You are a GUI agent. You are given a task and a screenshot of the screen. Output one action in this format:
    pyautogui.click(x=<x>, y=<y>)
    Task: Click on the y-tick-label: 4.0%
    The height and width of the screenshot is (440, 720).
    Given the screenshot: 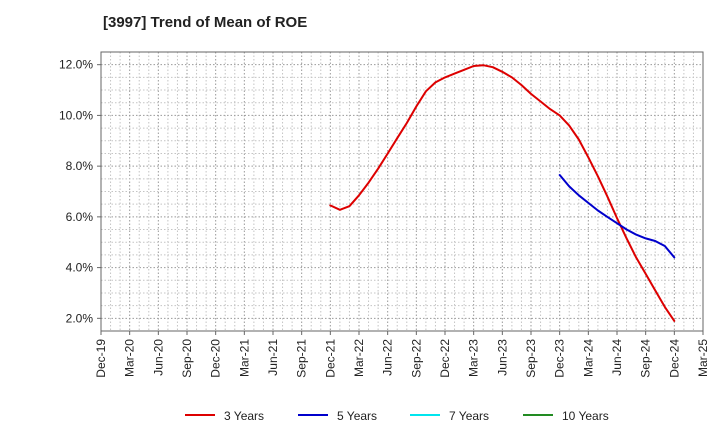 What is the action you would take?
    pyautogui.click(x=80, y=268)
    